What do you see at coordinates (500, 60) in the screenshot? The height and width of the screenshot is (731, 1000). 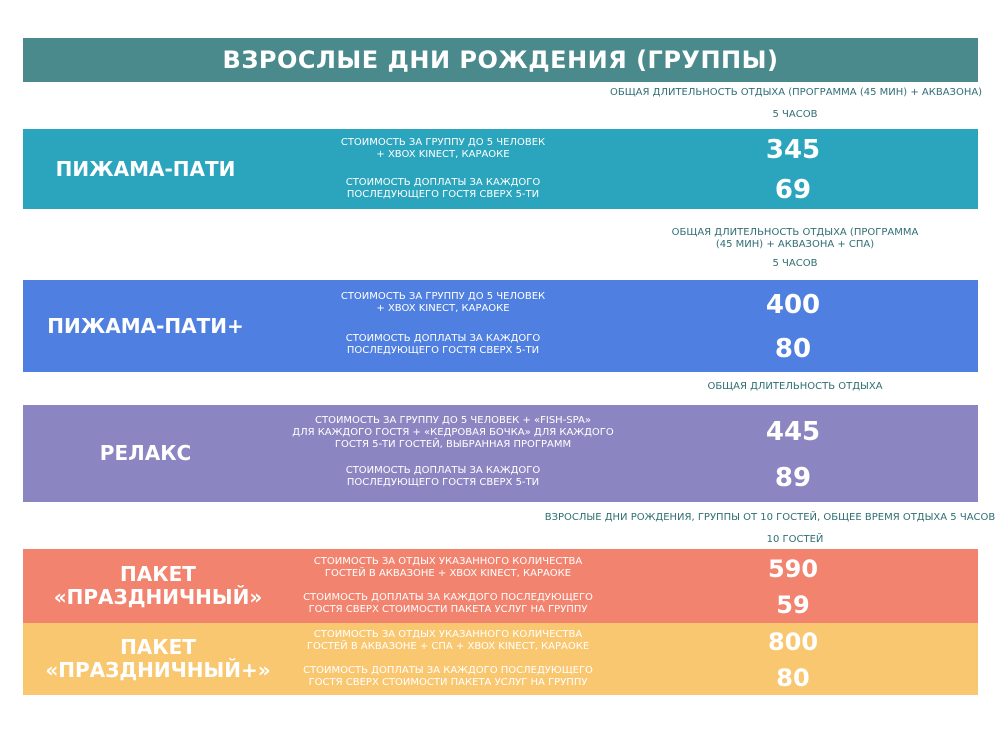 I see `page-title: ВЗРОСЛЫЕ ДНИ РОЖДЕНИЯ (ГРУППЫ)` at bounding box center [500, 60].